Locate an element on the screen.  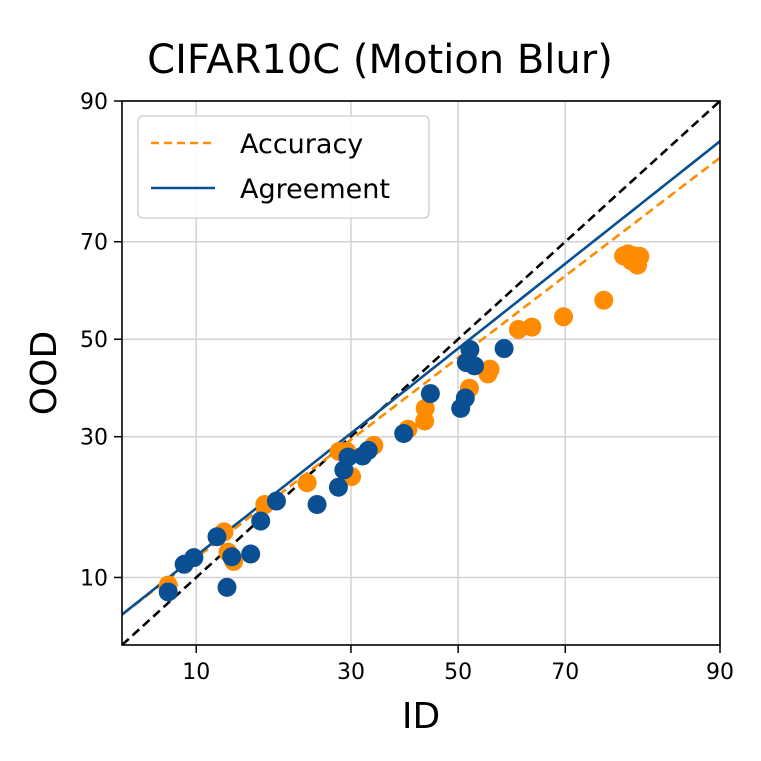
y-tick-label: 70 is located at coordinates (94, 243).